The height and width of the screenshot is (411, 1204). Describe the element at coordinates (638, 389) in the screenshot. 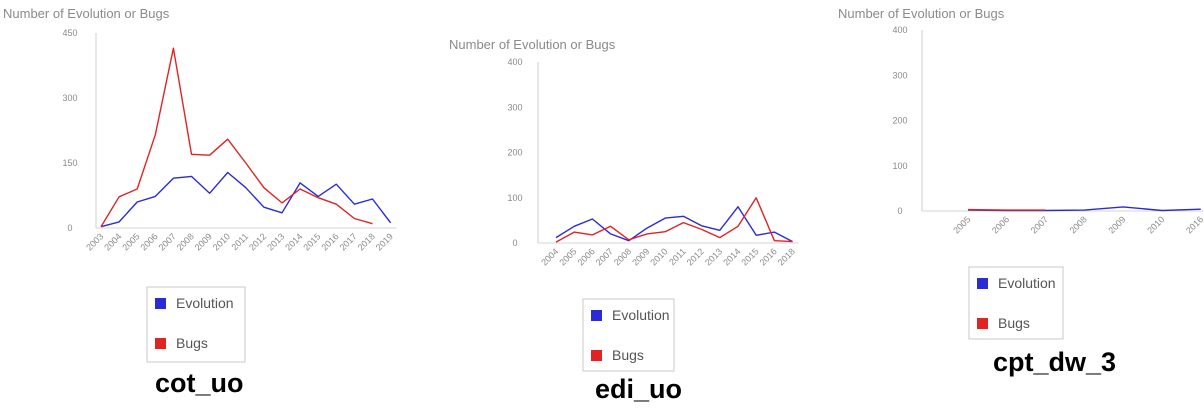

I see `chart-caption: edi_uo` at that location.